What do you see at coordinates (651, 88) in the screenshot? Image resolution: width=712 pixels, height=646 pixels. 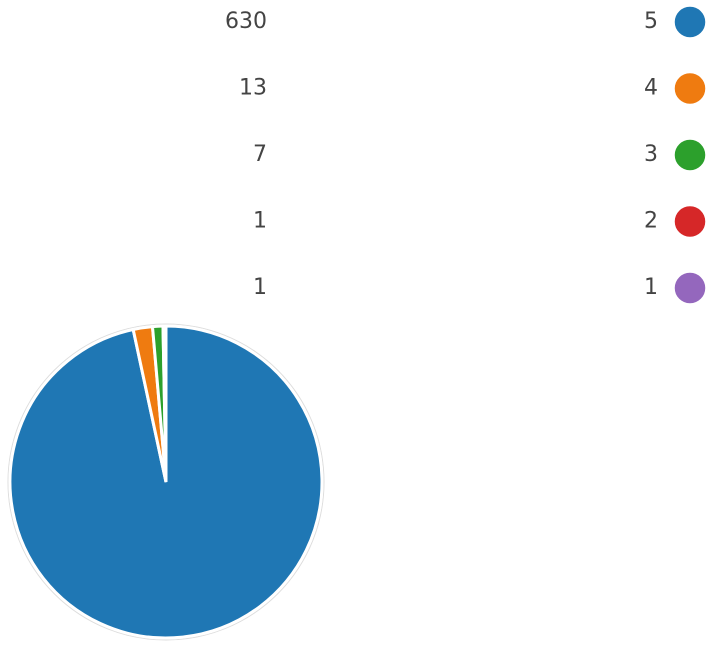 I see `legend-label: 4` at bounding box center [651, 88].